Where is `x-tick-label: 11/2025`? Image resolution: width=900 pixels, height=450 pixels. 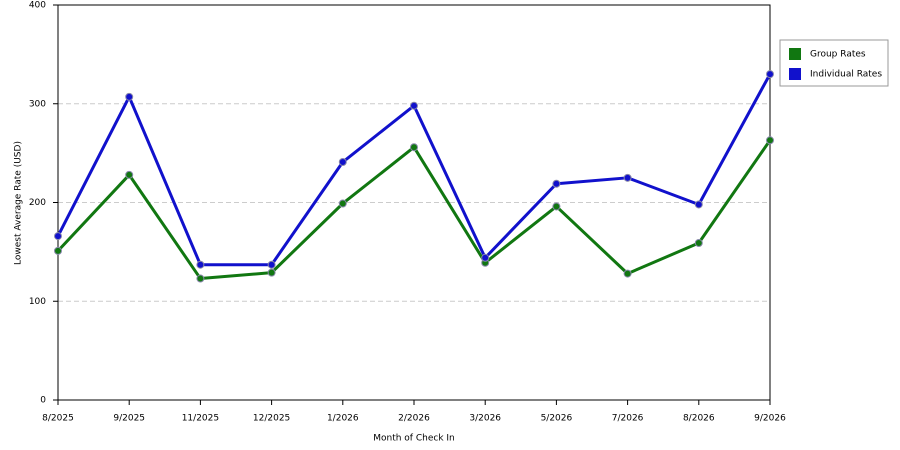 x-tick-label: 11/2025 is located at coordinates (200, 419).